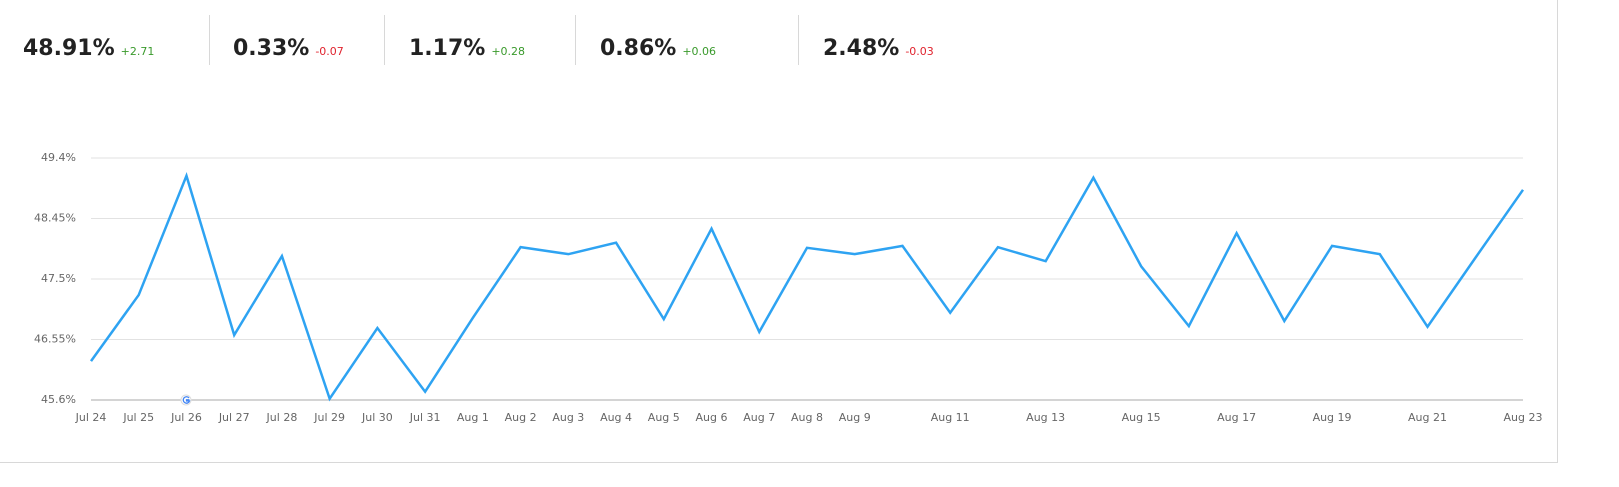 This screenshot has height=487, width=1619. What do you see at coordinates (712, 417) in the screenshot?
I see `x-tick-label: Aug 6` at bounding box center [712, 417].